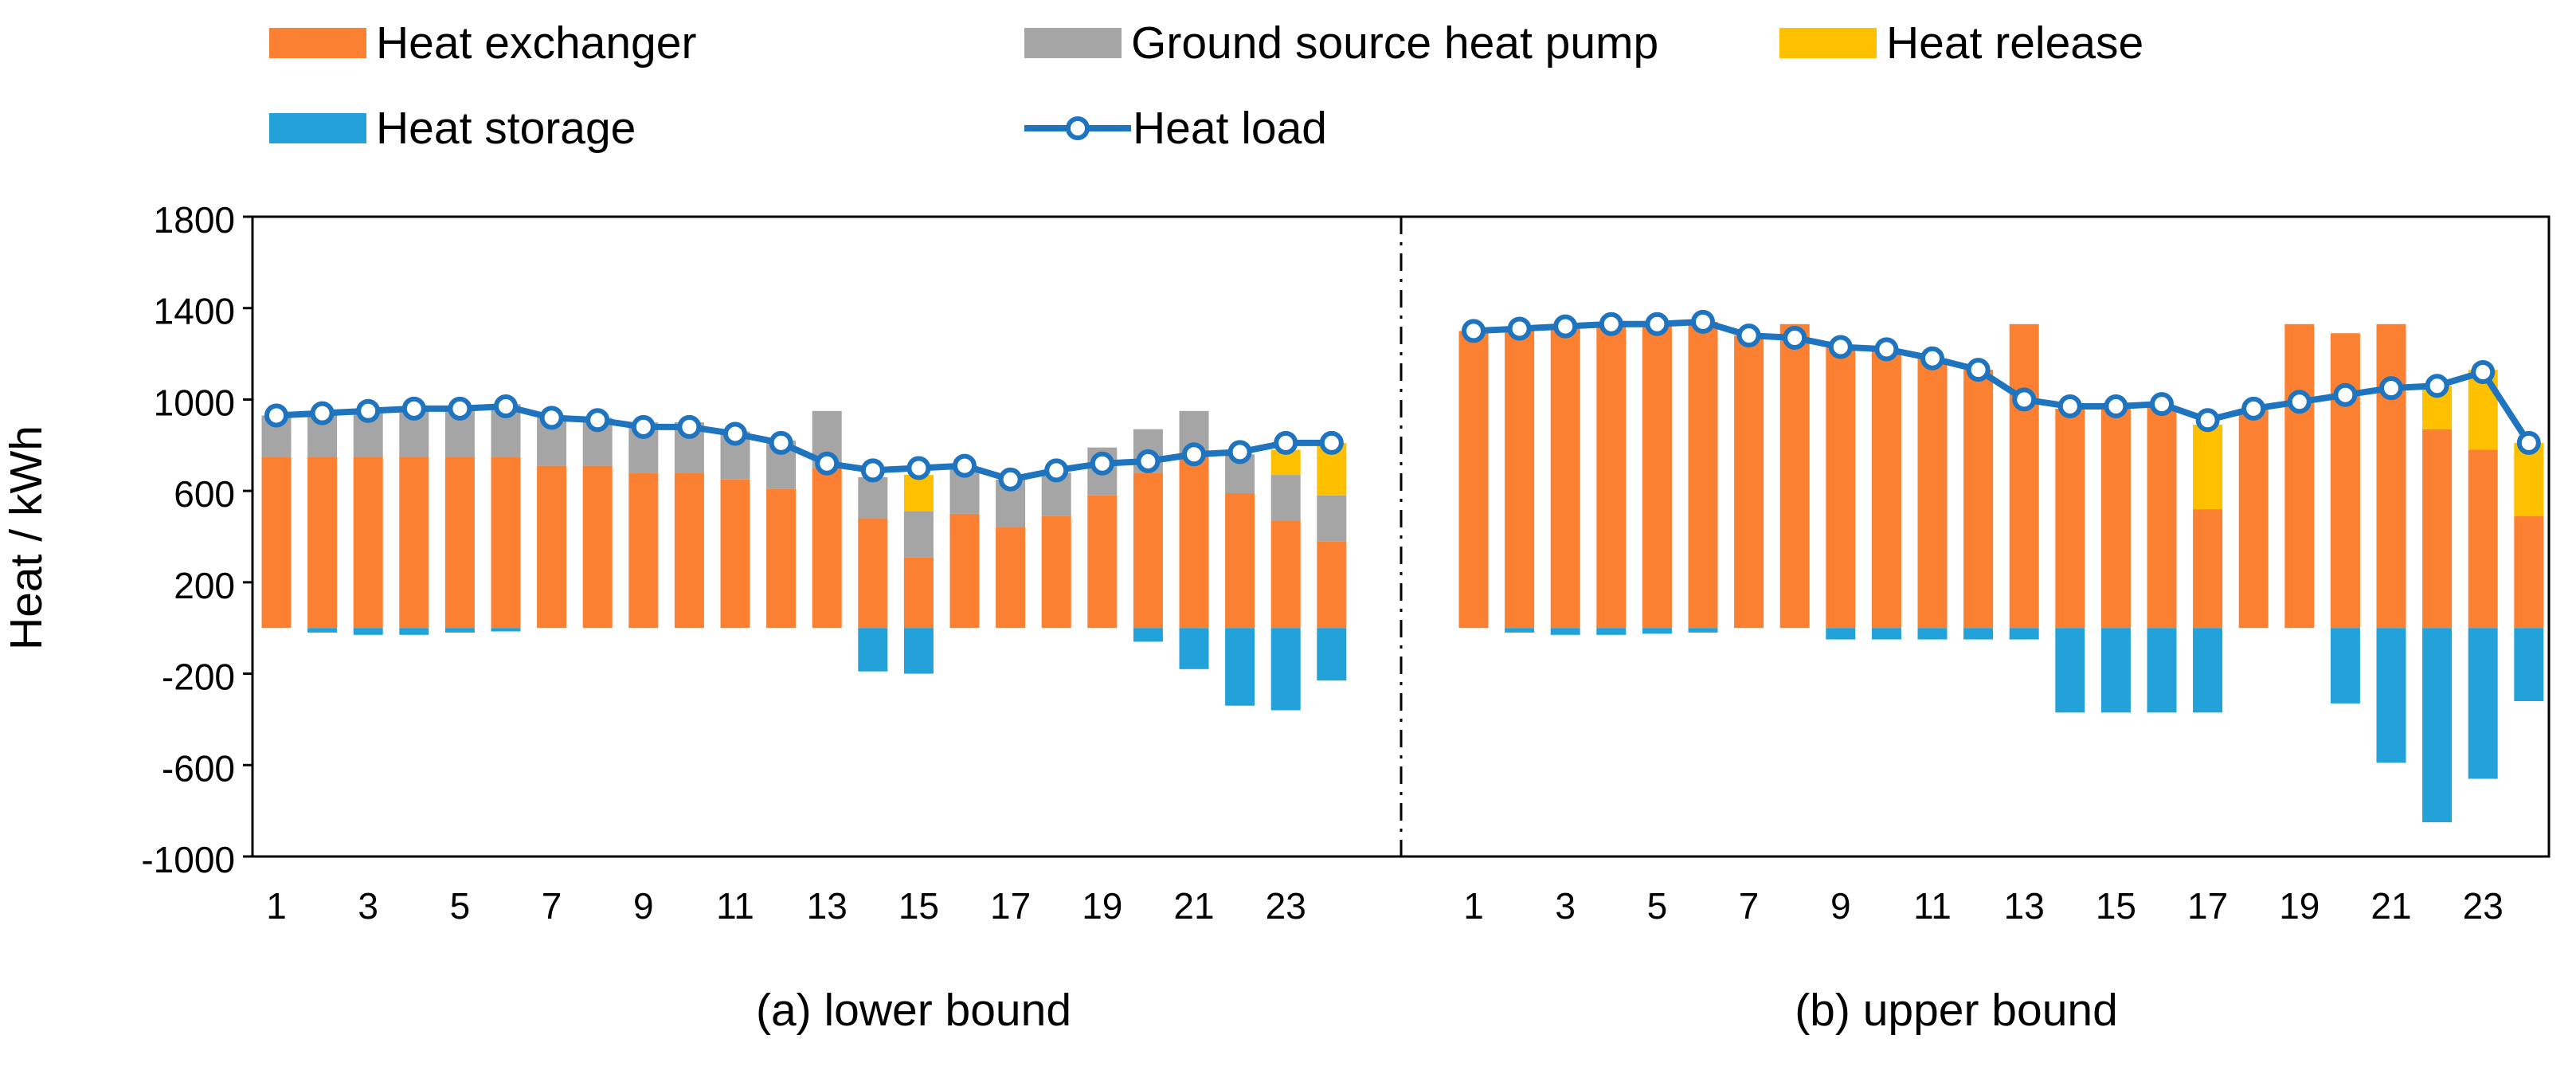 Image resolution: width=2576 pixels, height=1074 pixels. I want to click on heat-load-point-p2-h13, so click(2024, 399).